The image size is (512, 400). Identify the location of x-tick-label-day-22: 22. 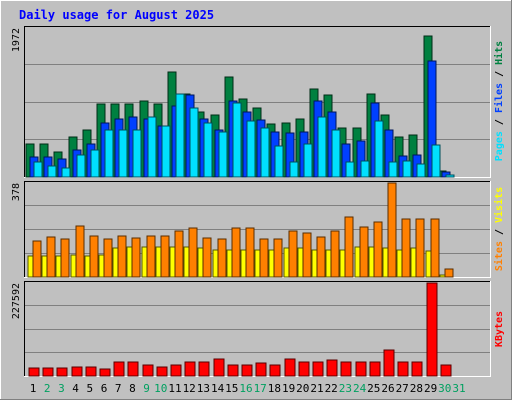
(331, 388).